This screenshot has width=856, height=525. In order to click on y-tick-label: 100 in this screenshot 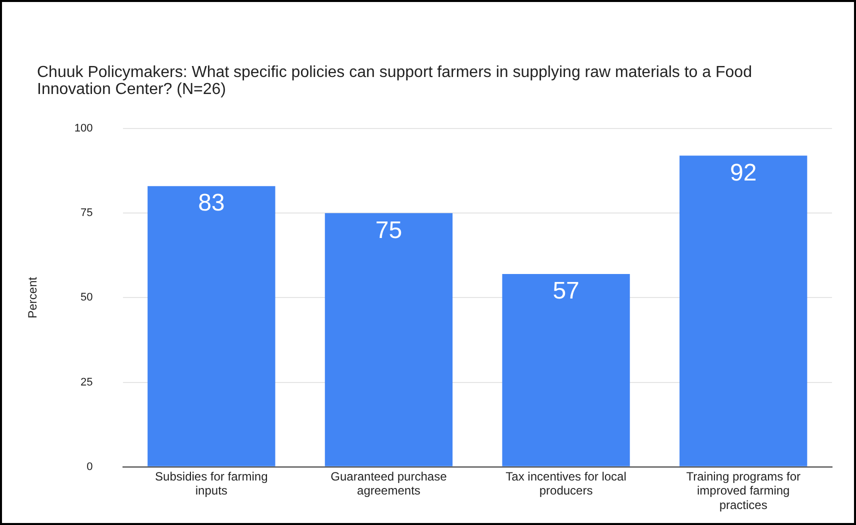, I will do `click(83, 128)`.